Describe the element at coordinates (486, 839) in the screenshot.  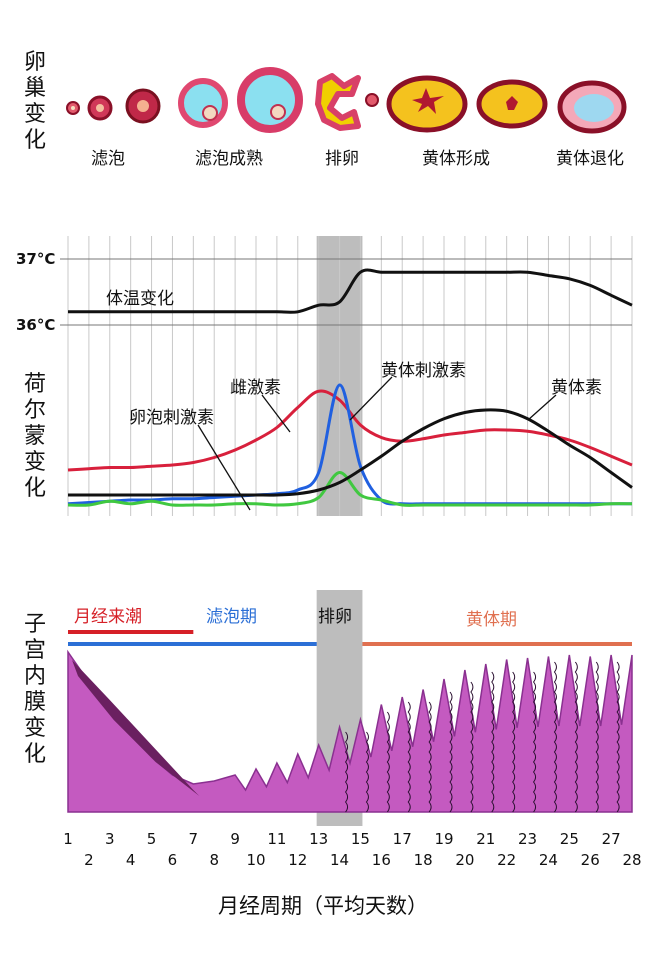
I see `day-tick-21: 21` at that location.